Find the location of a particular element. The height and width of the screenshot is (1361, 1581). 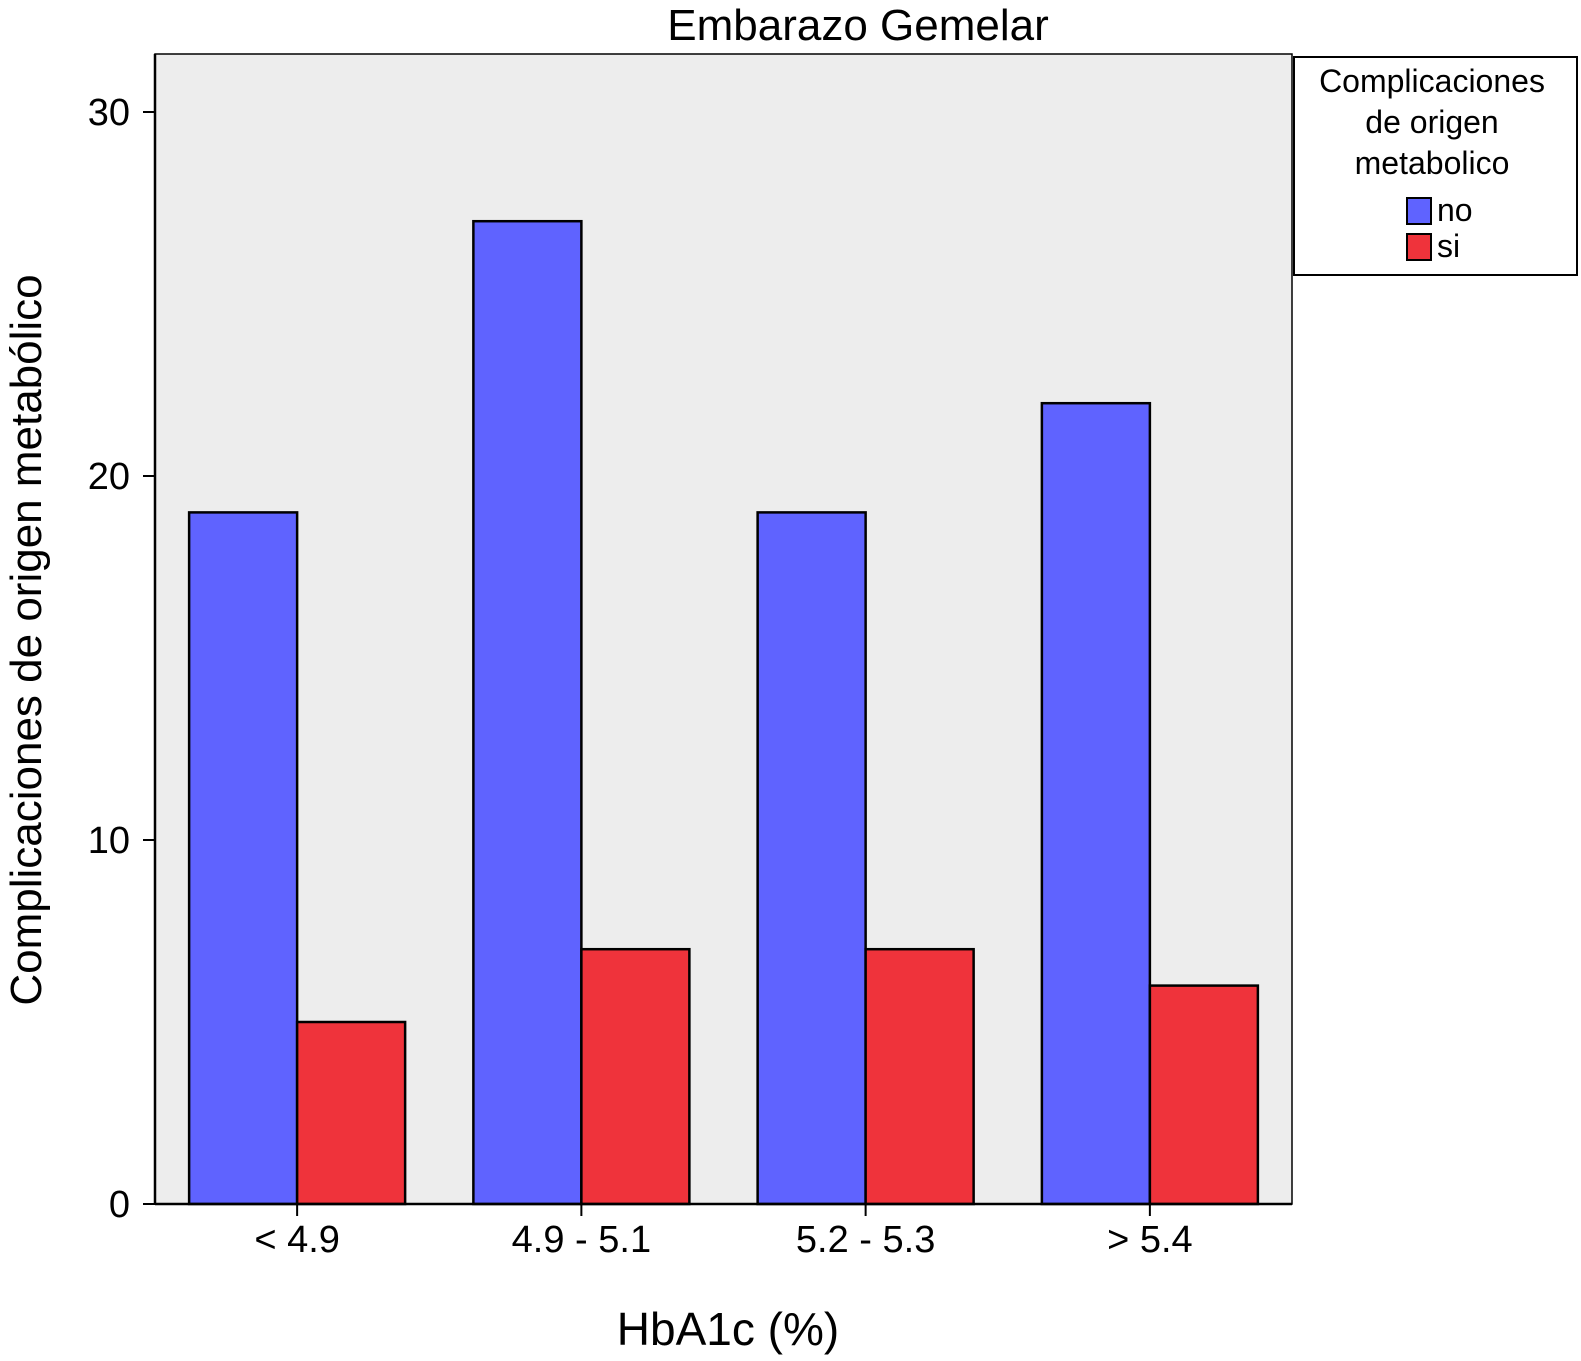

x-tick-label-1: 4.9 - 5.1 is located at coordinates (581, 1240).